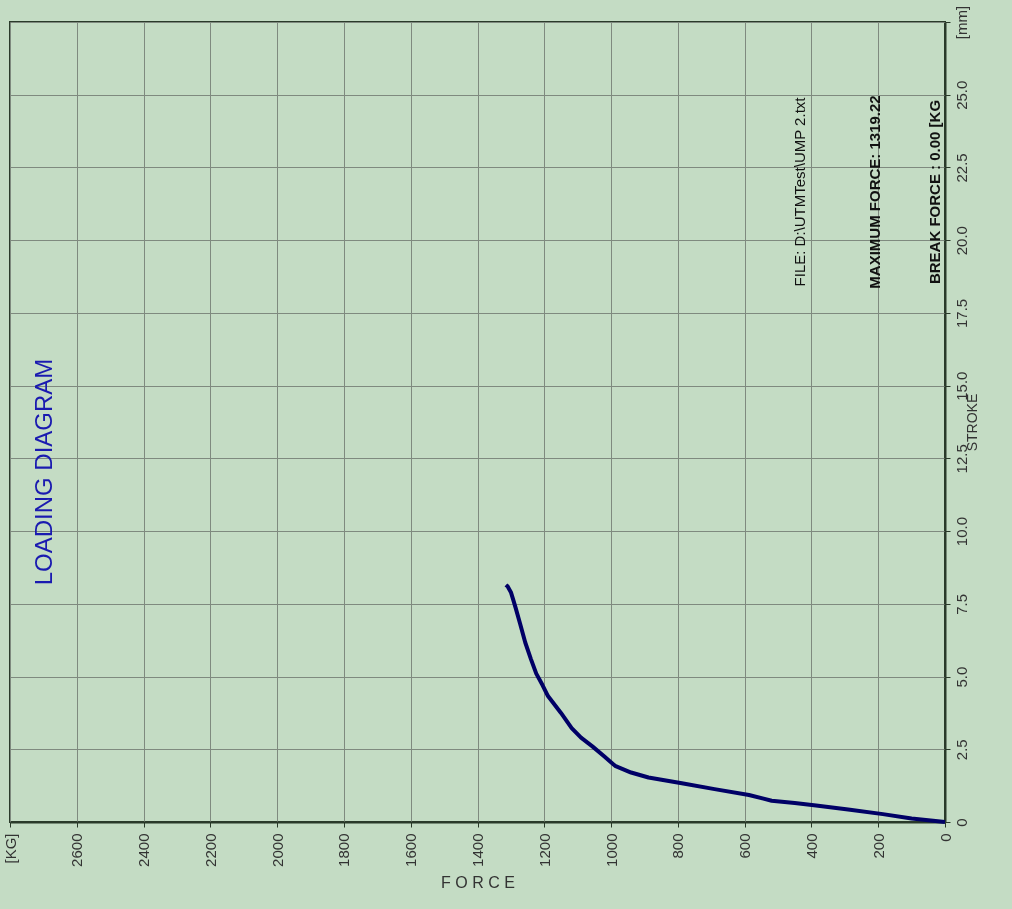 The image size is (1012, 909). I want to click on y-tick-label: 7.5, so click(961, 604).